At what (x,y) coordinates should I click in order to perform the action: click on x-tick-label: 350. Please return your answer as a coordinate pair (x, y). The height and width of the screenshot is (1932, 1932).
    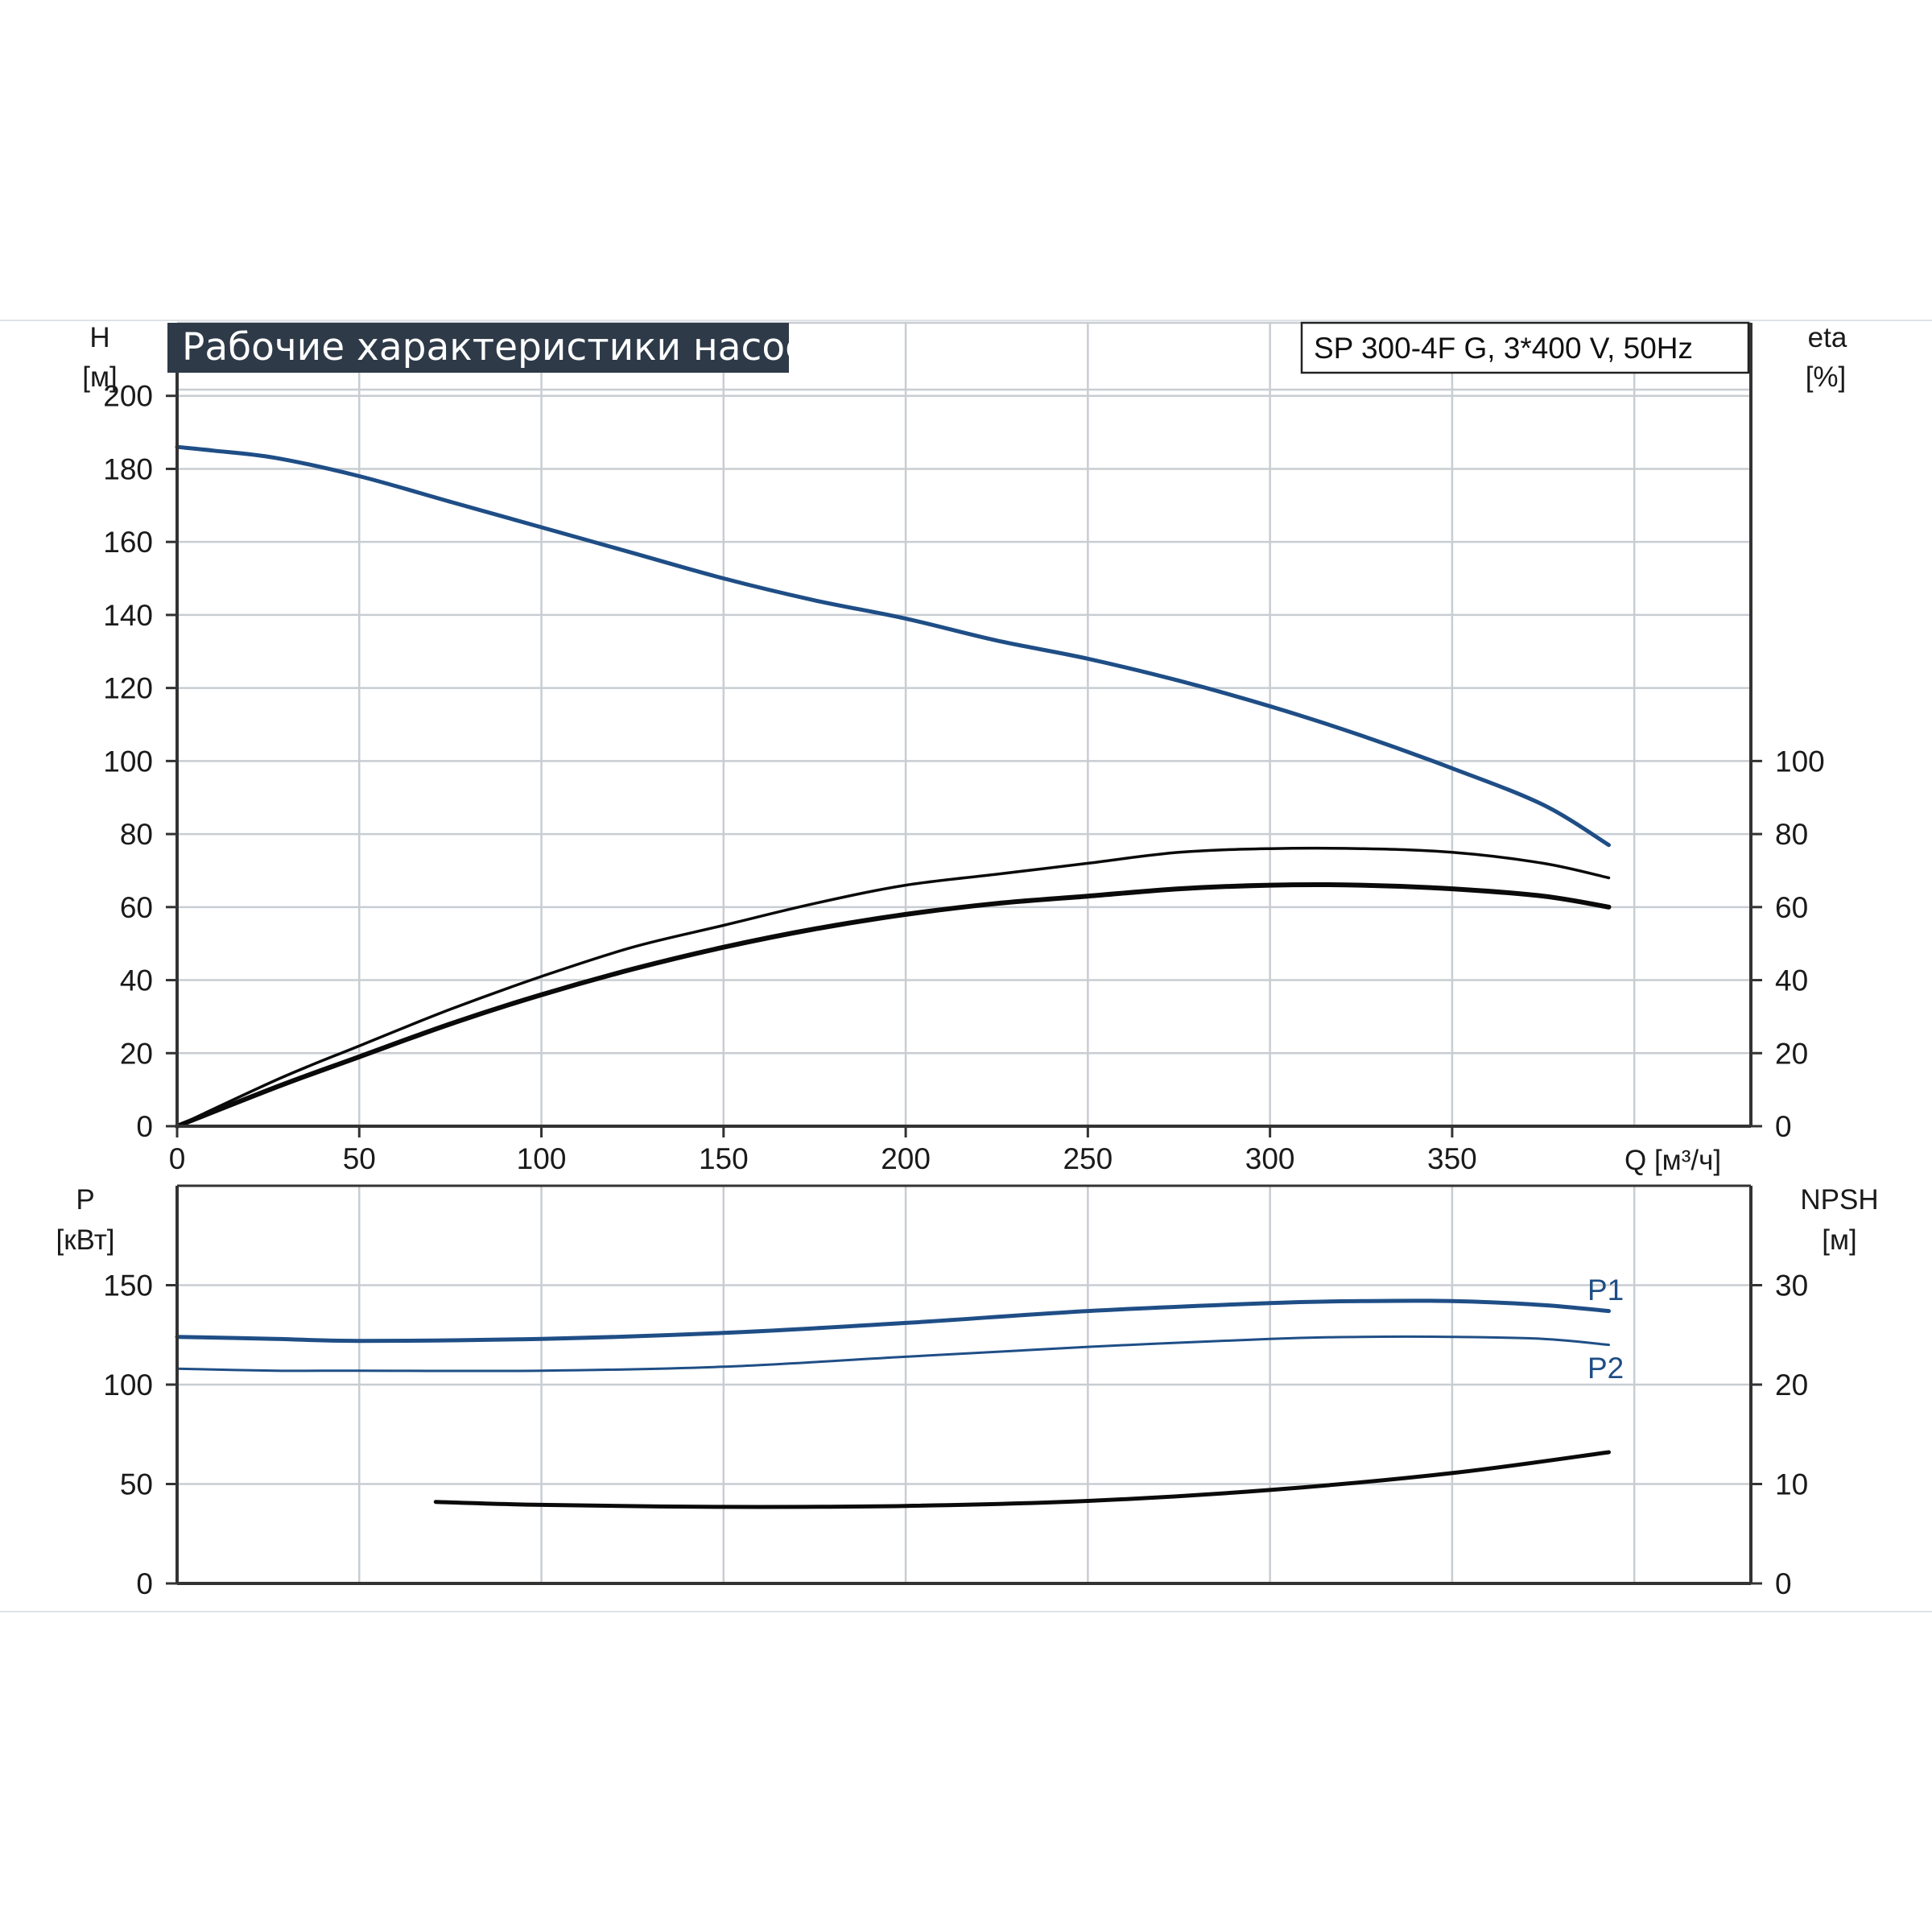
    Looking at the image, I should click on (1452, 1158).